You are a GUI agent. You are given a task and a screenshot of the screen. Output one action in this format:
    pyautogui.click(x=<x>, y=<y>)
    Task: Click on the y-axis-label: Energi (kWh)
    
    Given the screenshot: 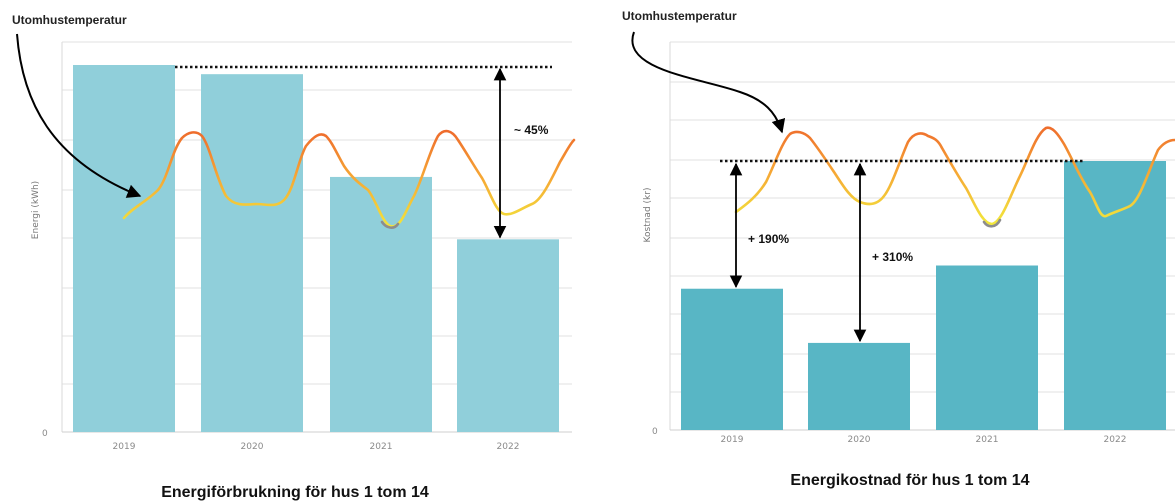 What is the action you would take?
    pyautogui.click(x=36, y=210)
    